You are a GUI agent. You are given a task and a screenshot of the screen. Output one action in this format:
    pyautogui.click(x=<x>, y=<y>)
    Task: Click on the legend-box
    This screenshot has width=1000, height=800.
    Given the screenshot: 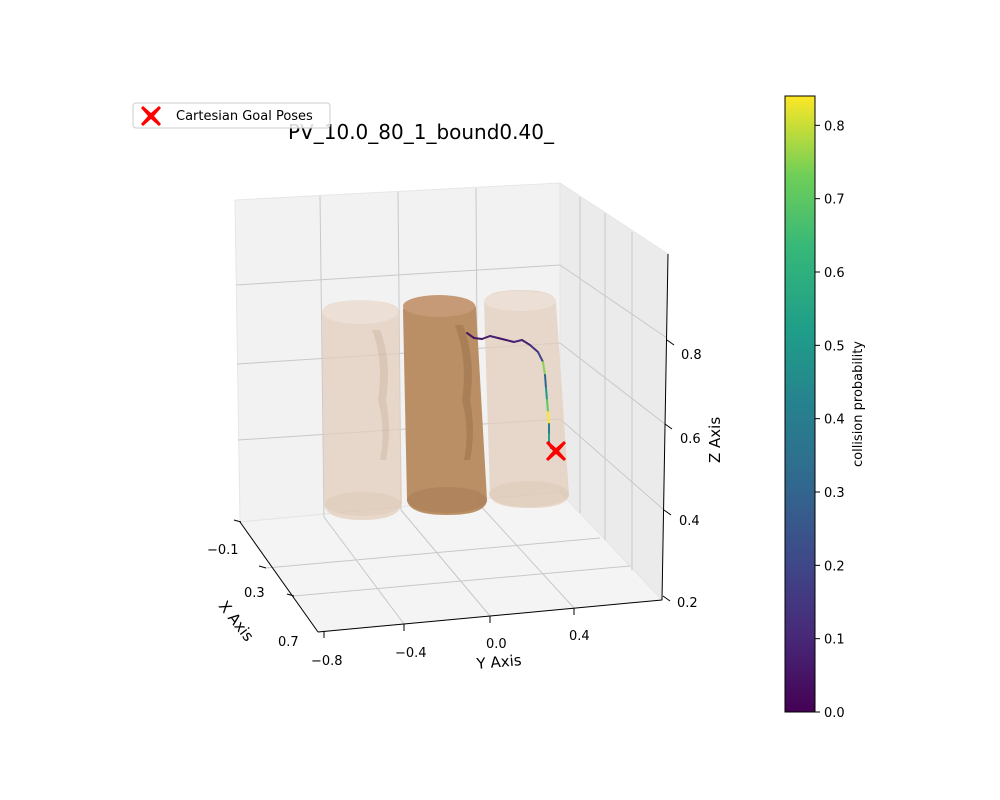 What is the action you would take?
    pyautogui.click(x=231, y=115)
    